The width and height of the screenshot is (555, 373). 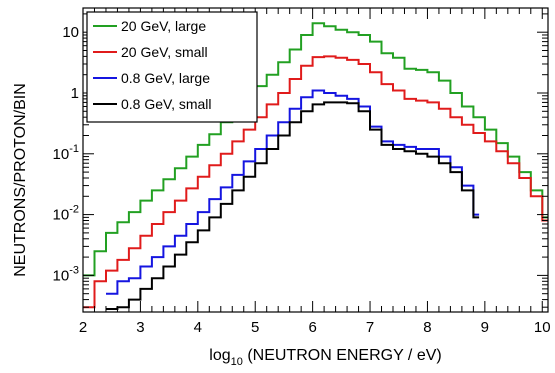 I want to click on x-axis-title-subscript: 10, so click(x=237, y=362).